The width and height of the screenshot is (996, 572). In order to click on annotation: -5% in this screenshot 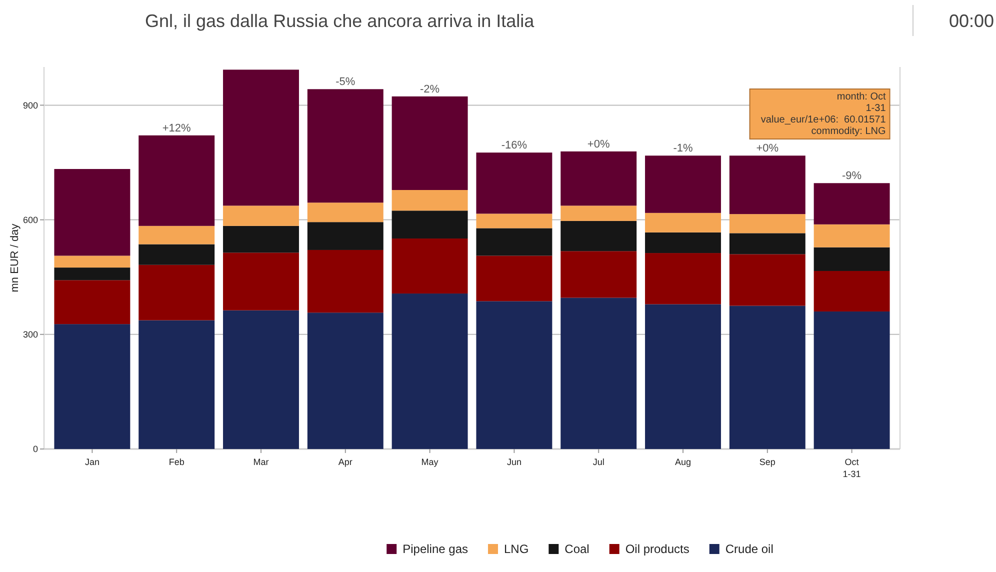, I will do `click(346, 82)`.